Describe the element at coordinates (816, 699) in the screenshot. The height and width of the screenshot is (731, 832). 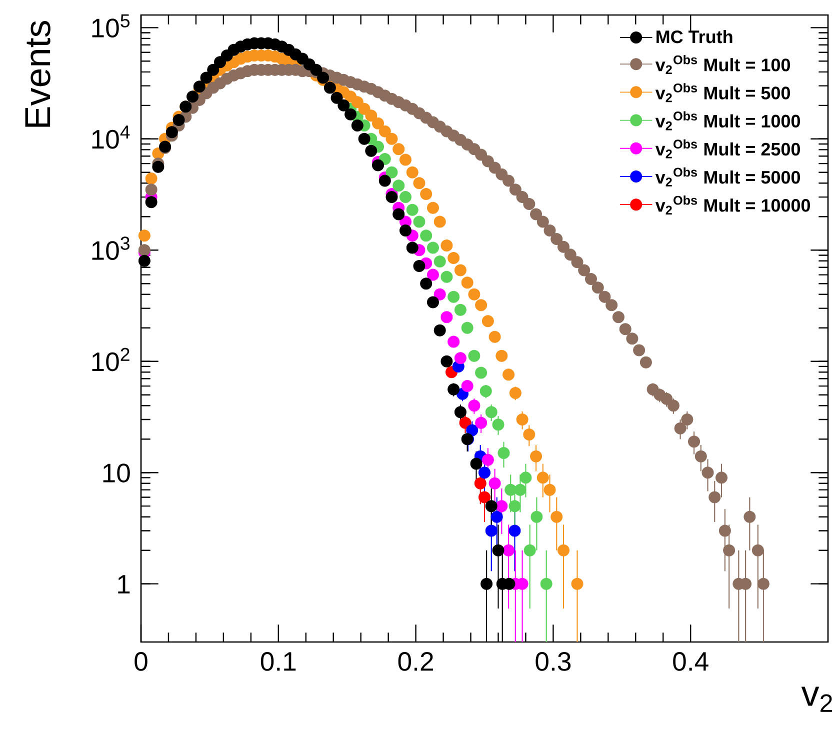
I see `x-axis-title: v$_{2}$` at that location.